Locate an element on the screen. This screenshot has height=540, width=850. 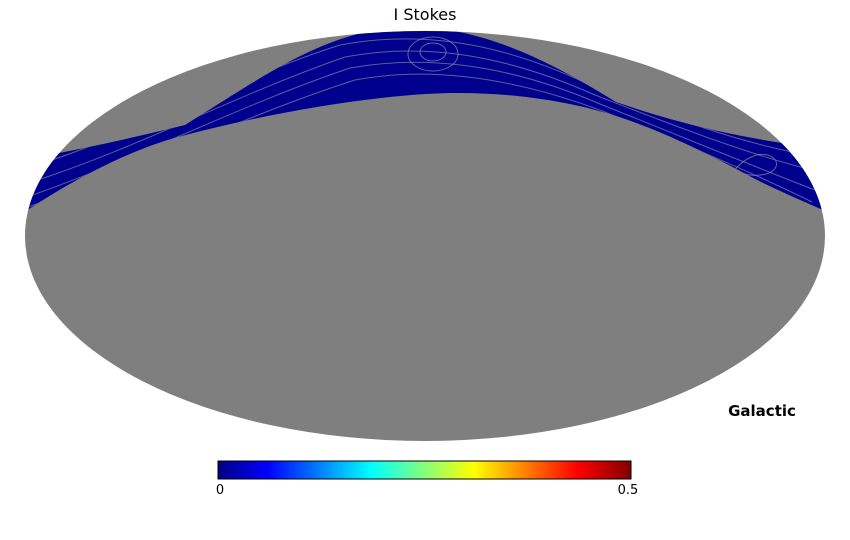
colorbar is located at coordinates (424, 470).